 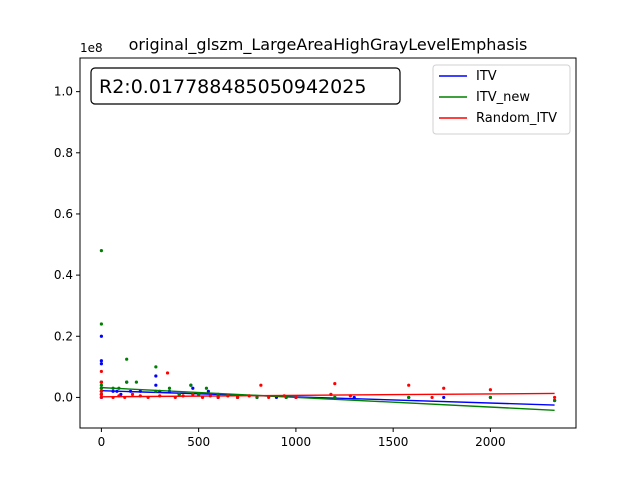 I want to click on legend: ITV ITV_new Random_ITV, so click(x=501, y=99).